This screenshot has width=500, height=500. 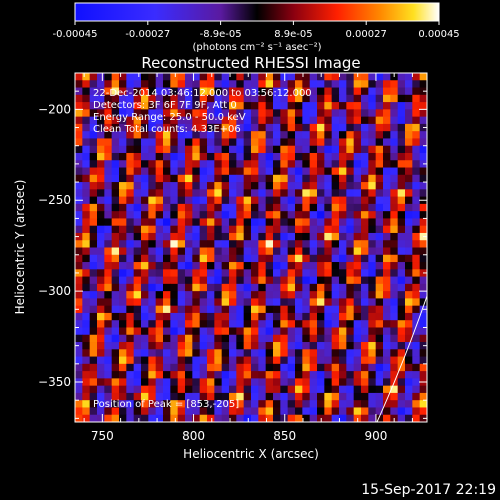 What do you see at coordinates (250, 63) in the screenshot?
I see `chart-title: Reconstructed RHESSI Image` at bounding box center [250, 63].